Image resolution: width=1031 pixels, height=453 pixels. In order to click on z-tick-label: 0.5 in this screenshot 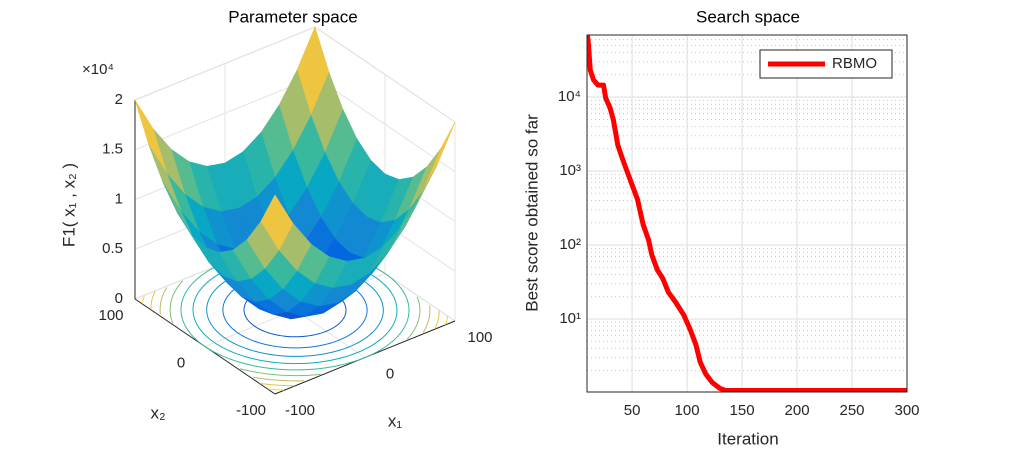, I will do `click(112, 248)`.